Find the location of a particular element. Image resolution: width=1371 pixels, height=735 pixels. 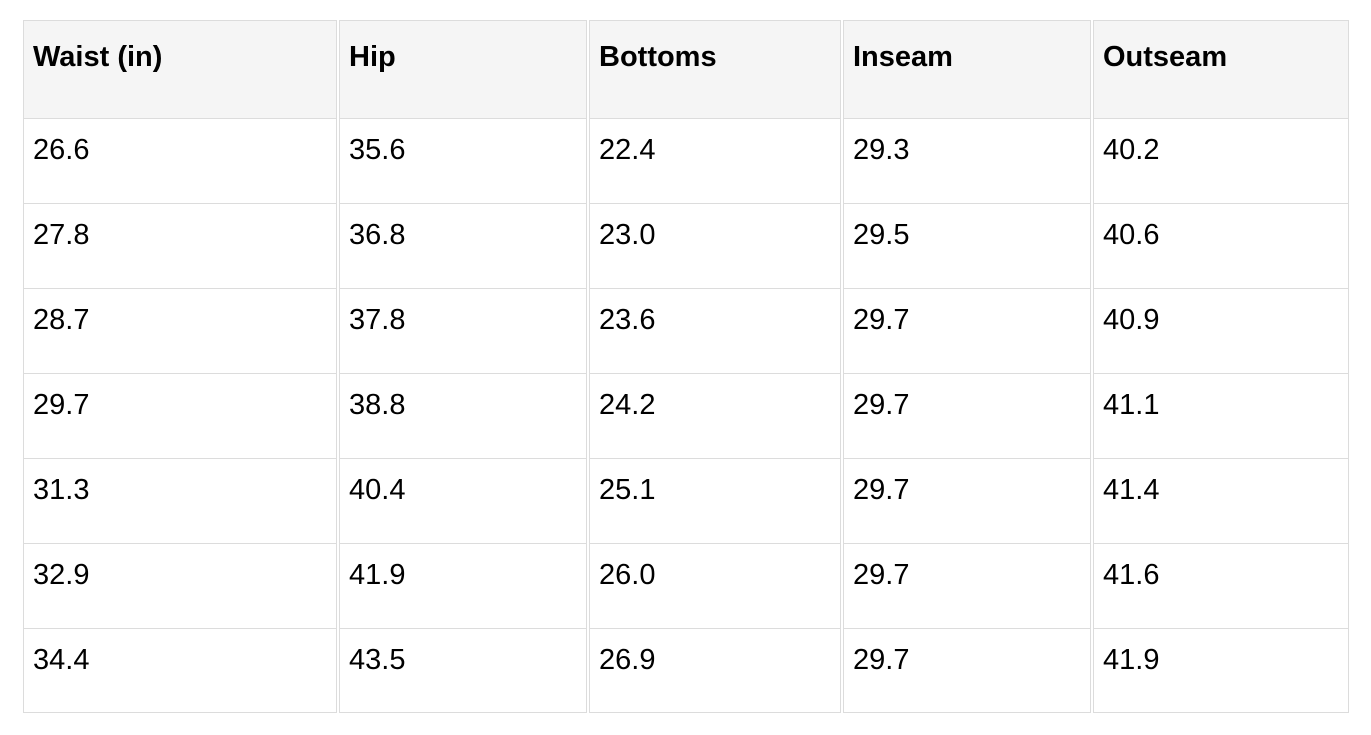

column-header-hip: Hip is located at coordinates (463, 69).